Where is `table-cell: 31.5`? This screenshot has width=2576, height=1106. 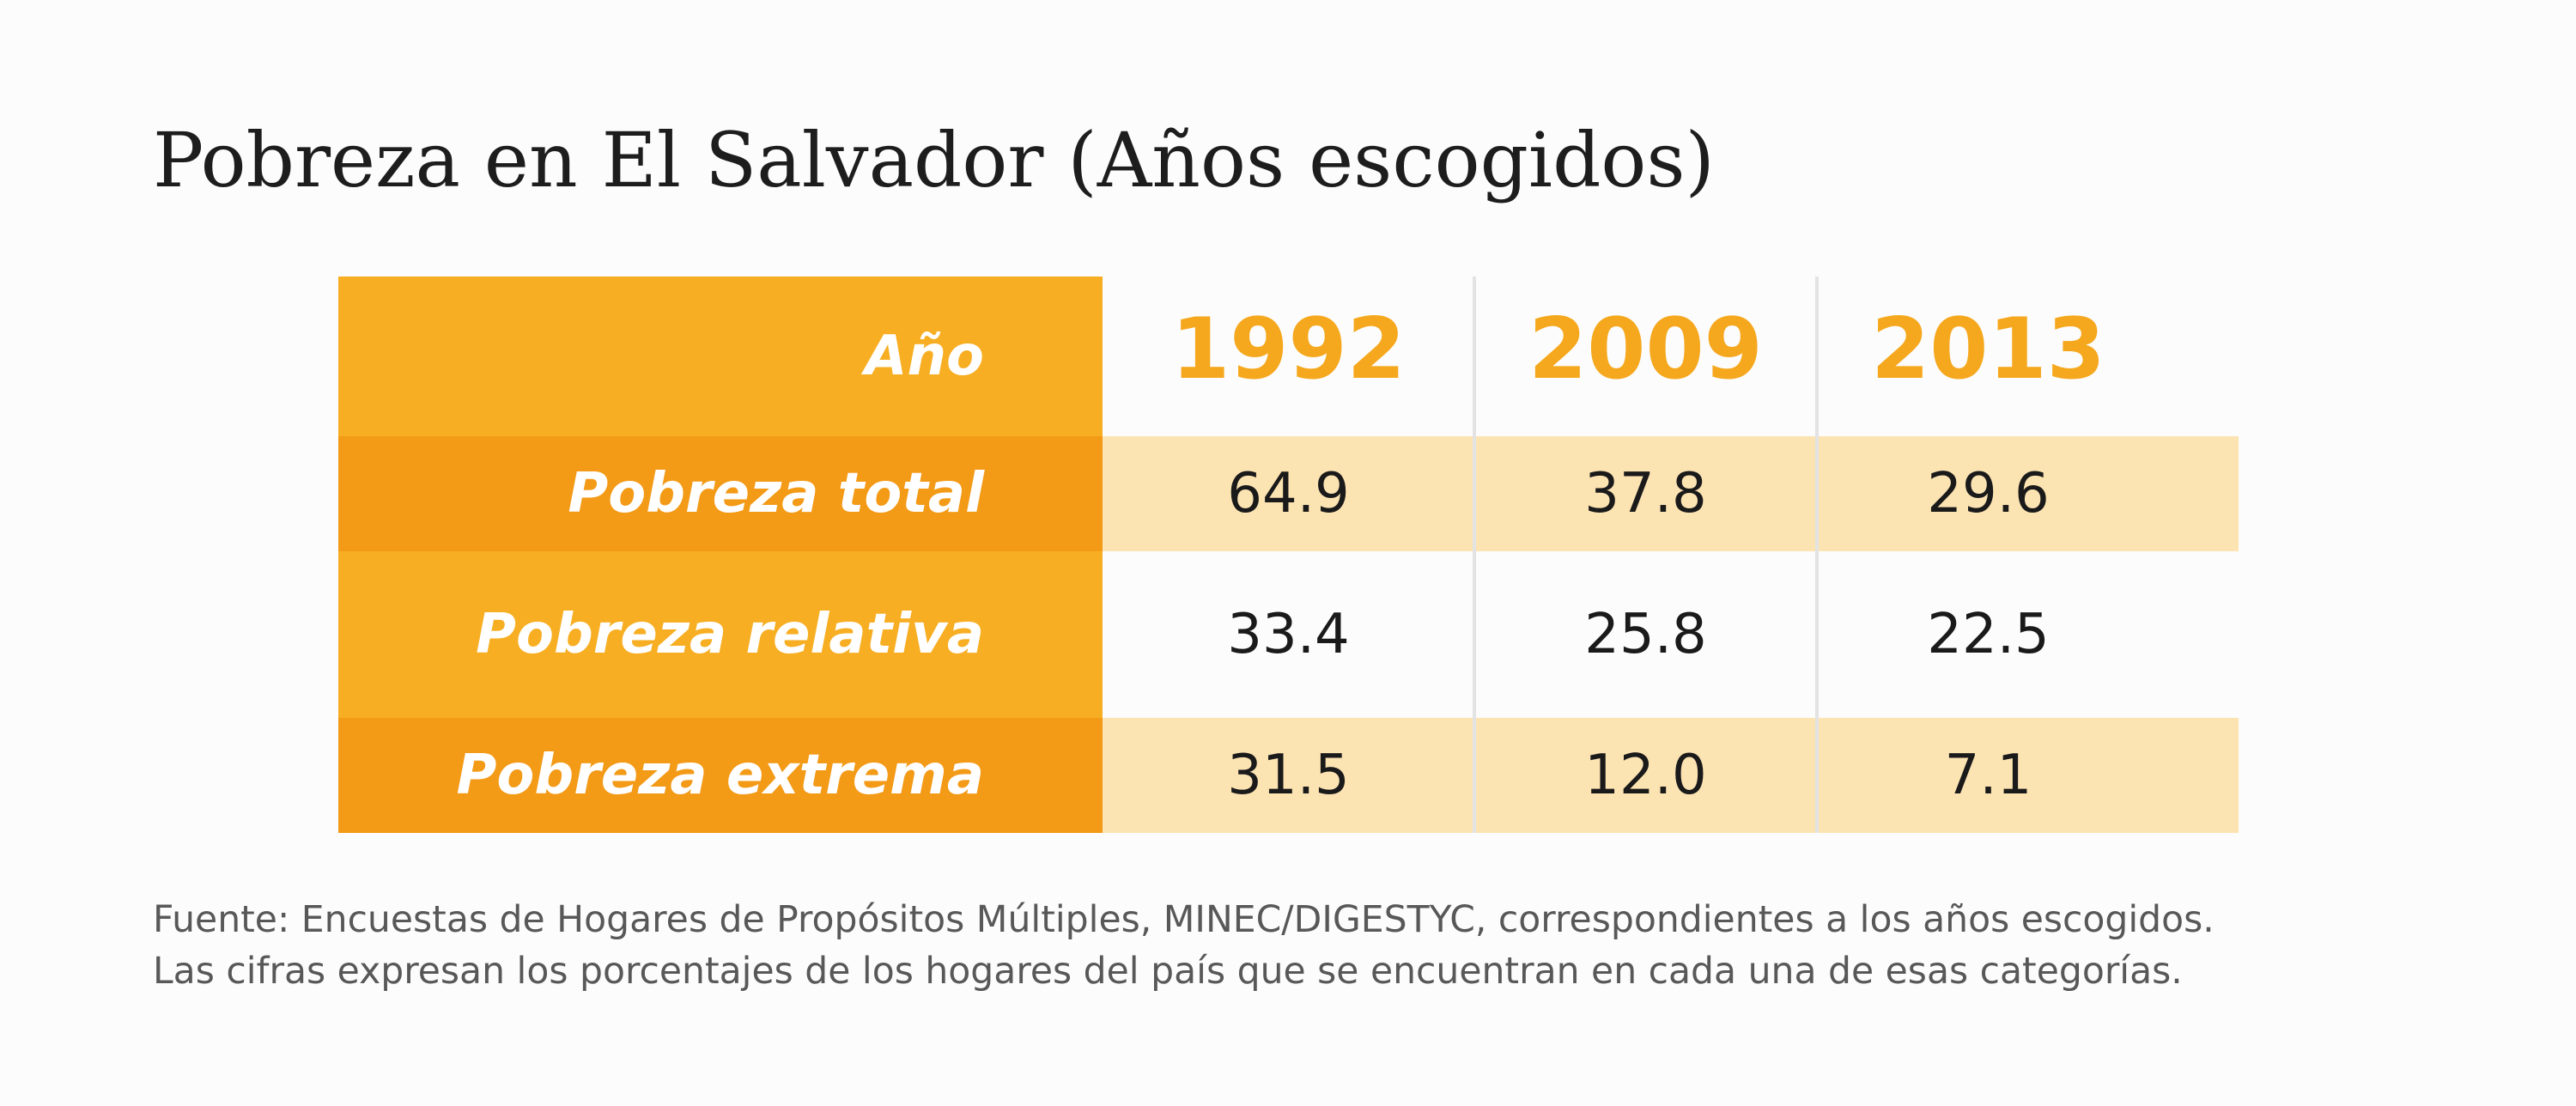 table-cell: 31.5 is located at coordinates (1288, 775).